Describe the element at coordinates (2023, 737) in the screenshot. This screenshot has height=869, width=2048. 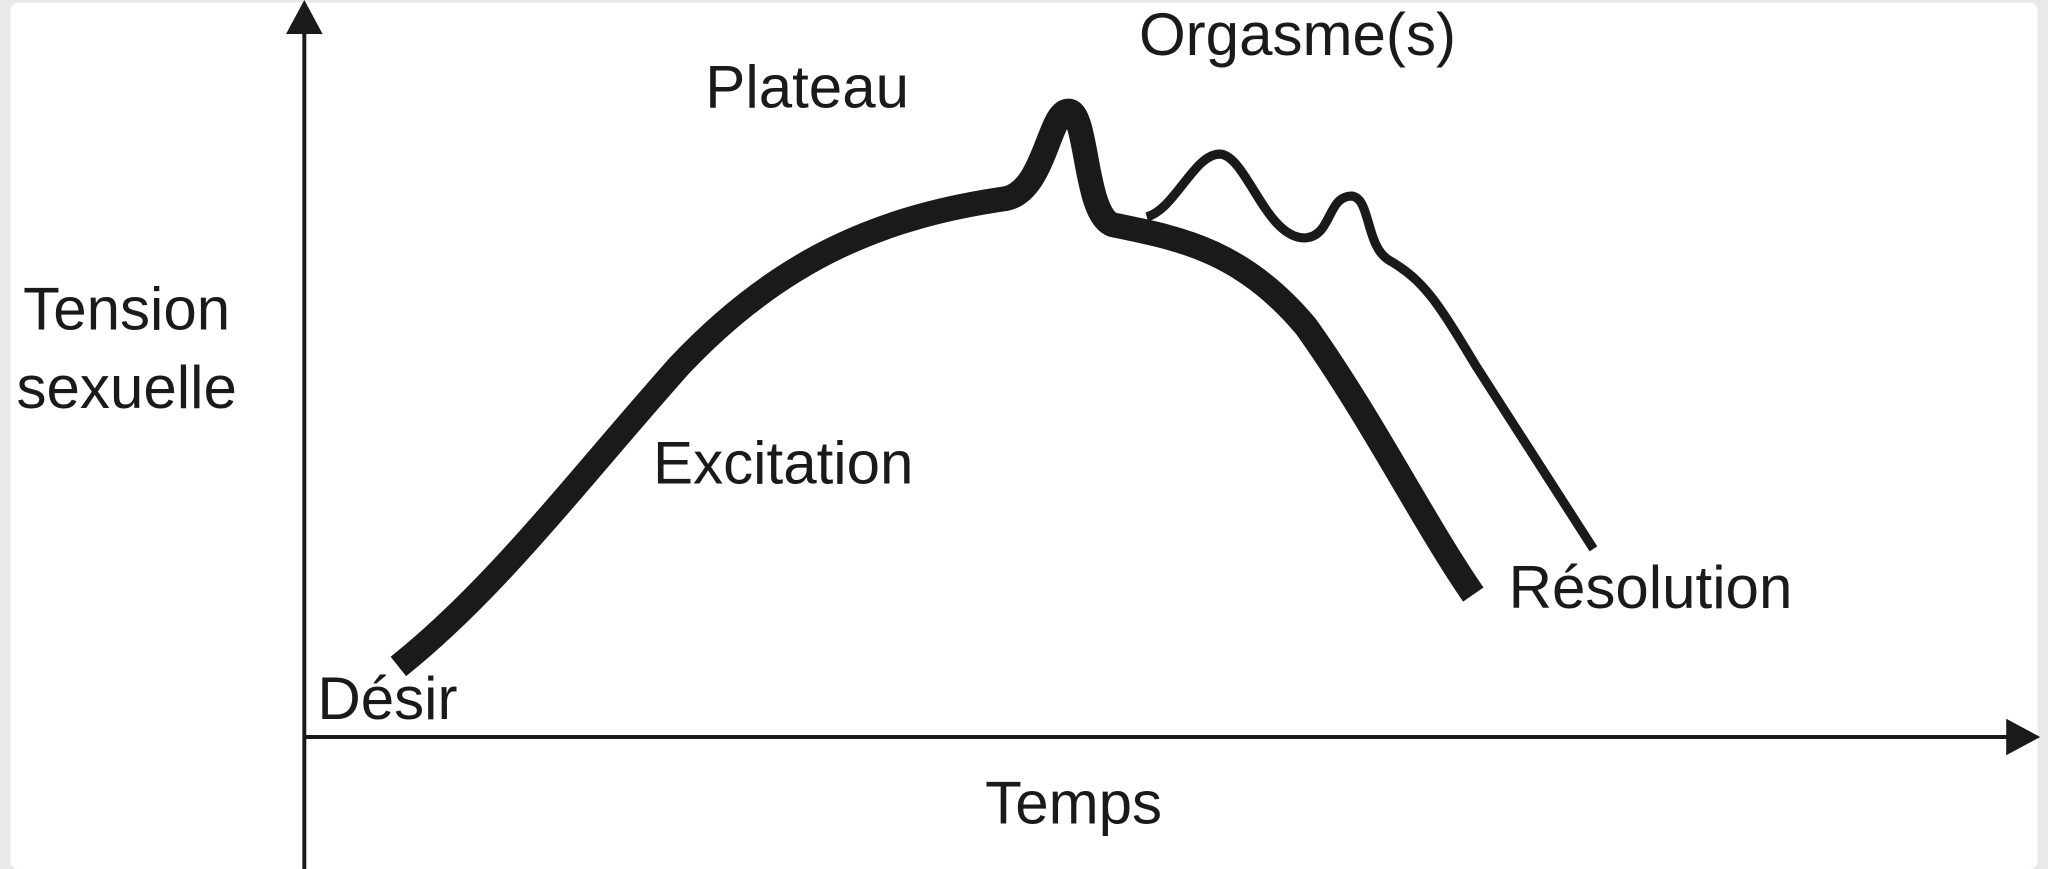
I see `x-axis-arrow` at that location.